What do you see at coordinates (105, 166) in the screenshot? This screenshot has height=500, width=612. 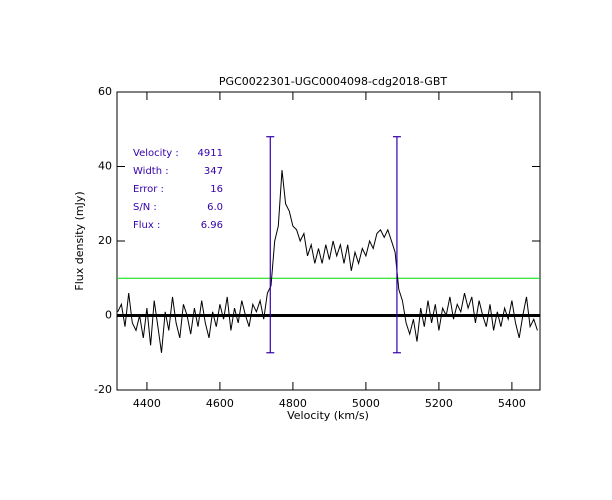 I see `y-tick-label: 40` at bounding box center [105, 166].